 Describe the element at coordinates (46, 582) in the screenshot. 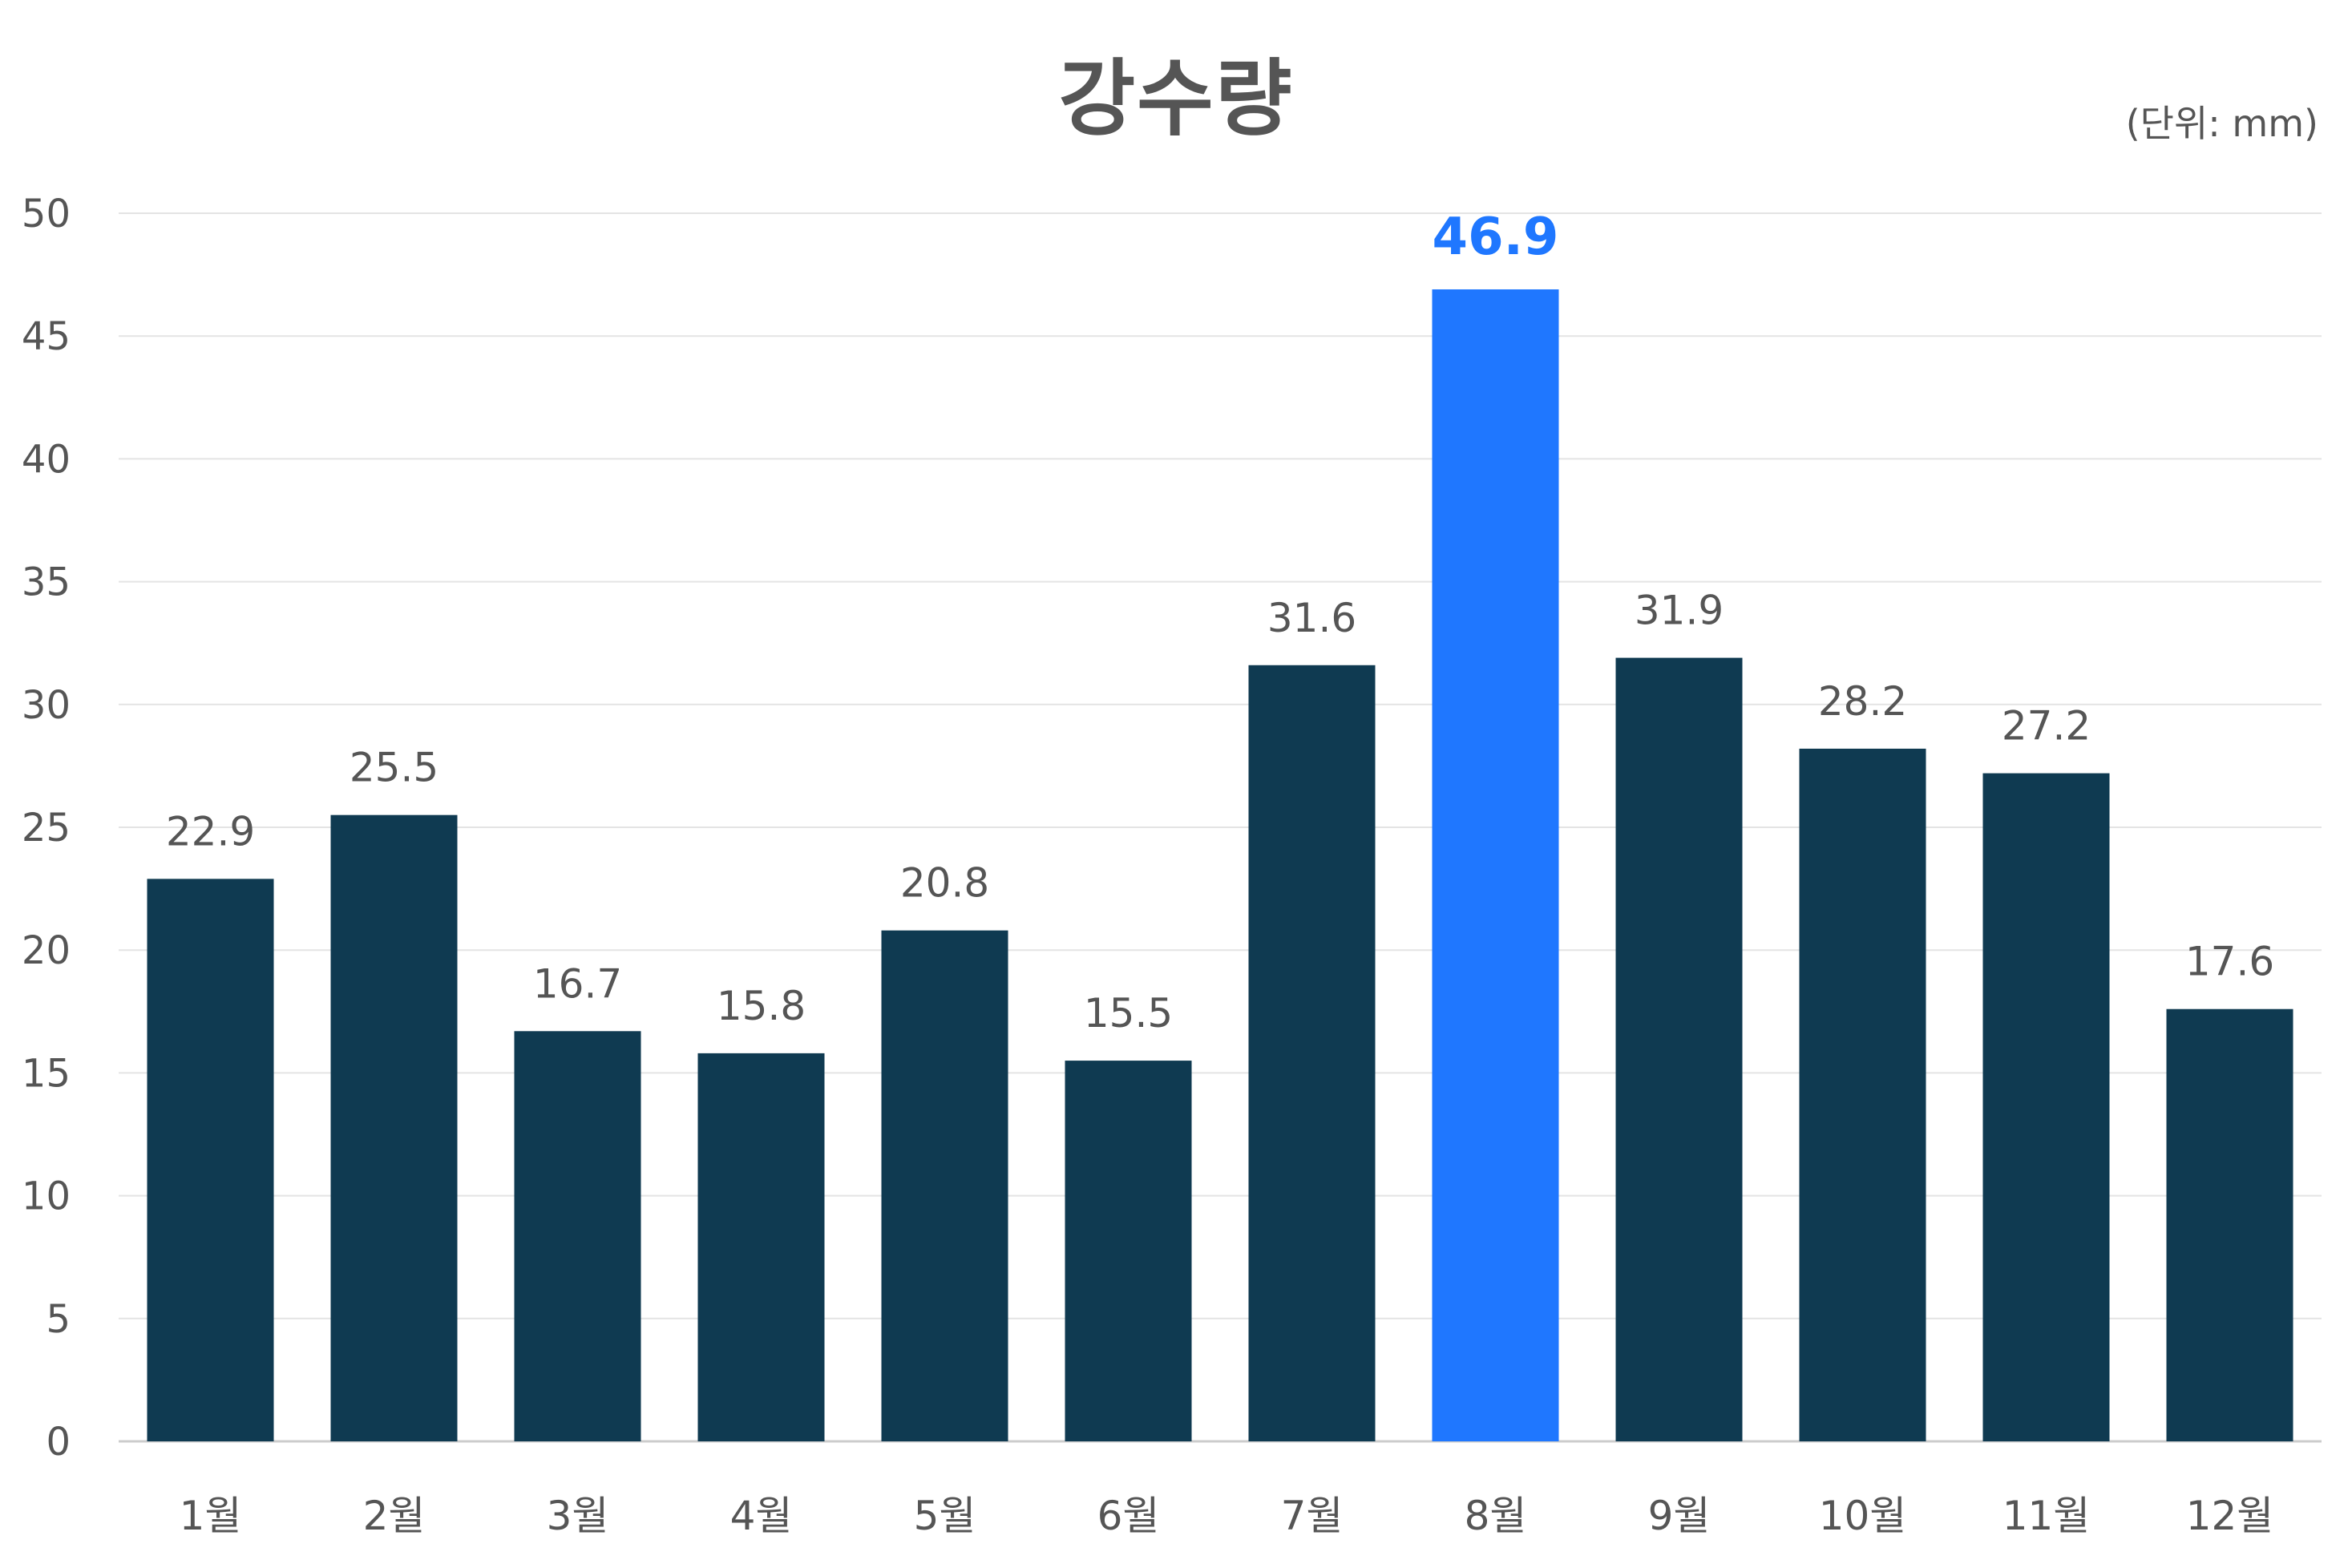

I see `y-tick-label: 35` at that location.